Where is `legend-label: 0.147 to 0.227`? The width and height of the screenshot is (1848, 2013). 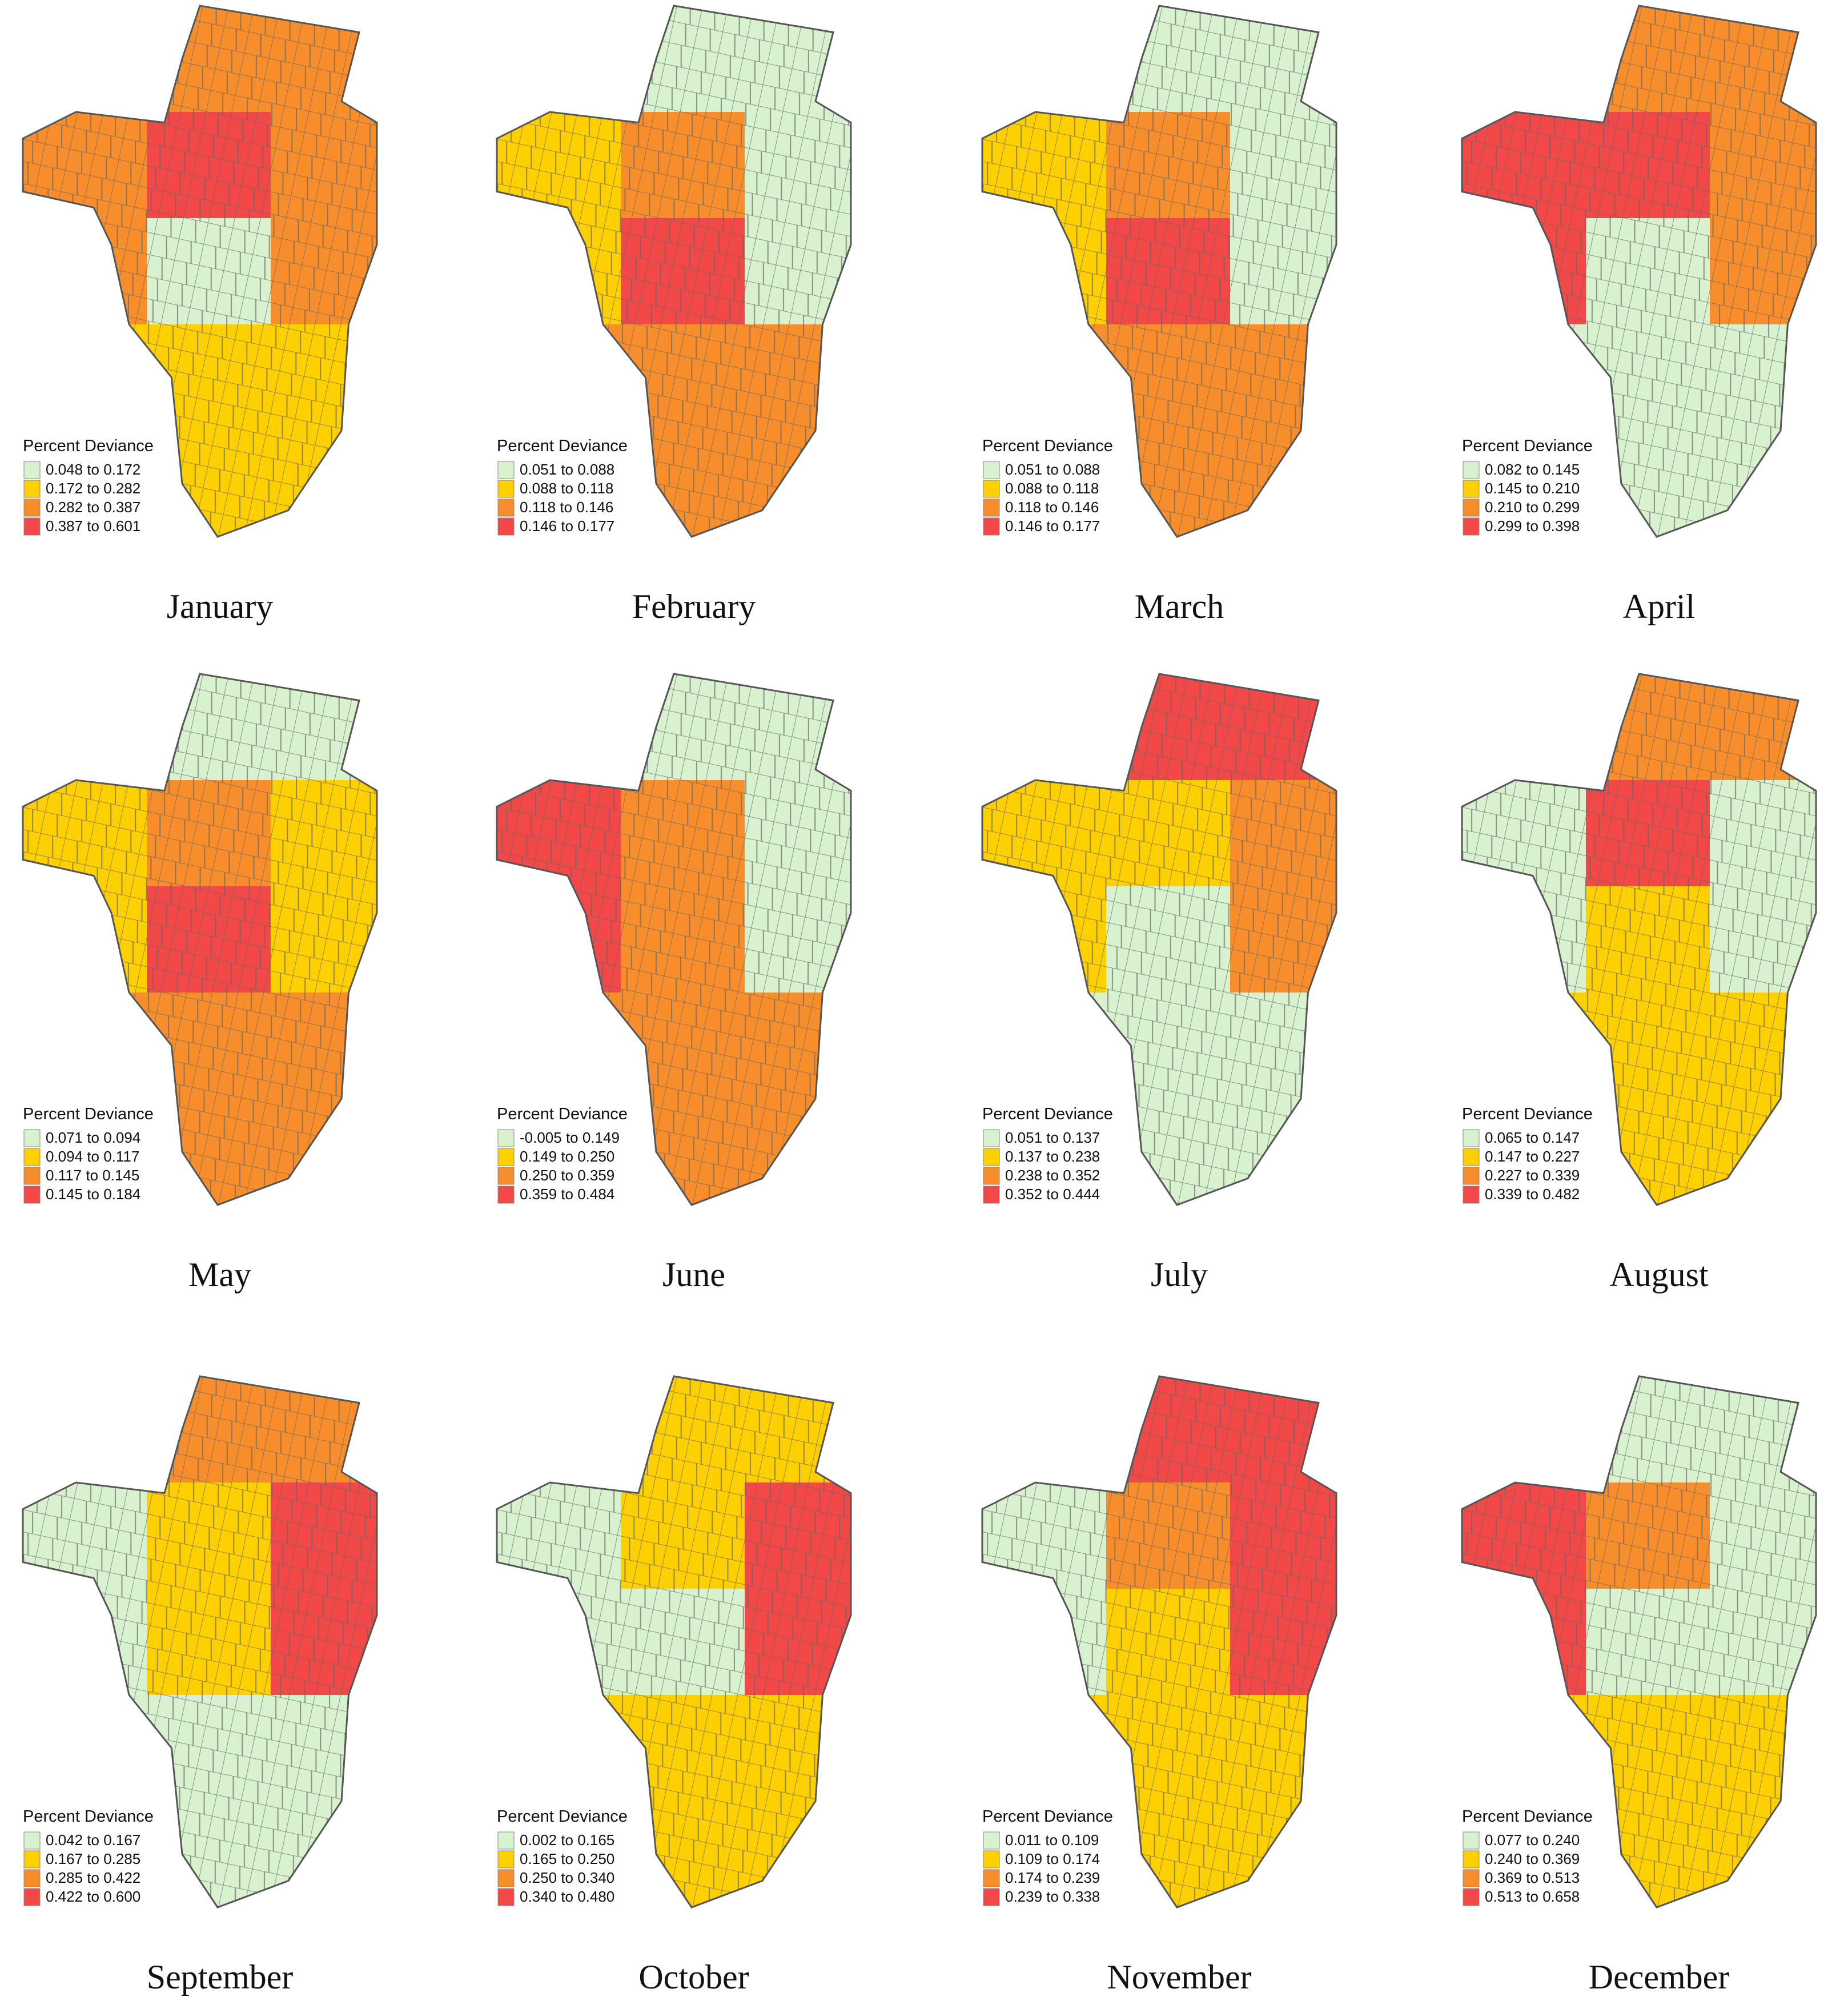 legend-label: 0.147 to 0.227 is located at coordinates (1532, 1156).